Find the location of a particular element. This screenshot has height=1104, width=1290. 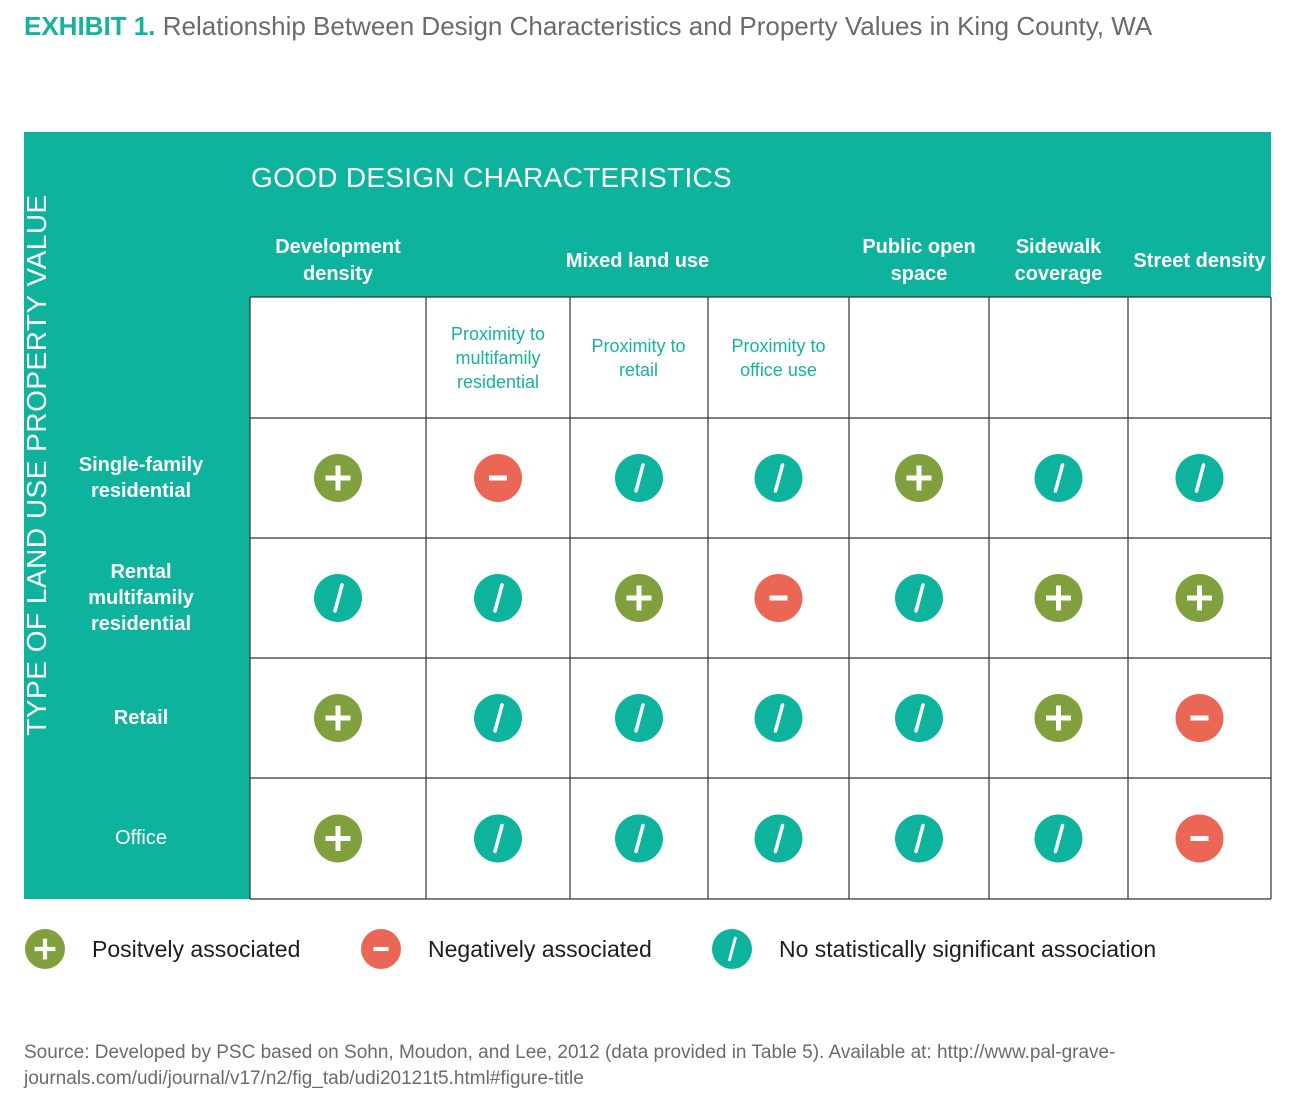

subheader-proximity-multifamily: Proximity to multifamily residential is located at coordinates (498, 358).